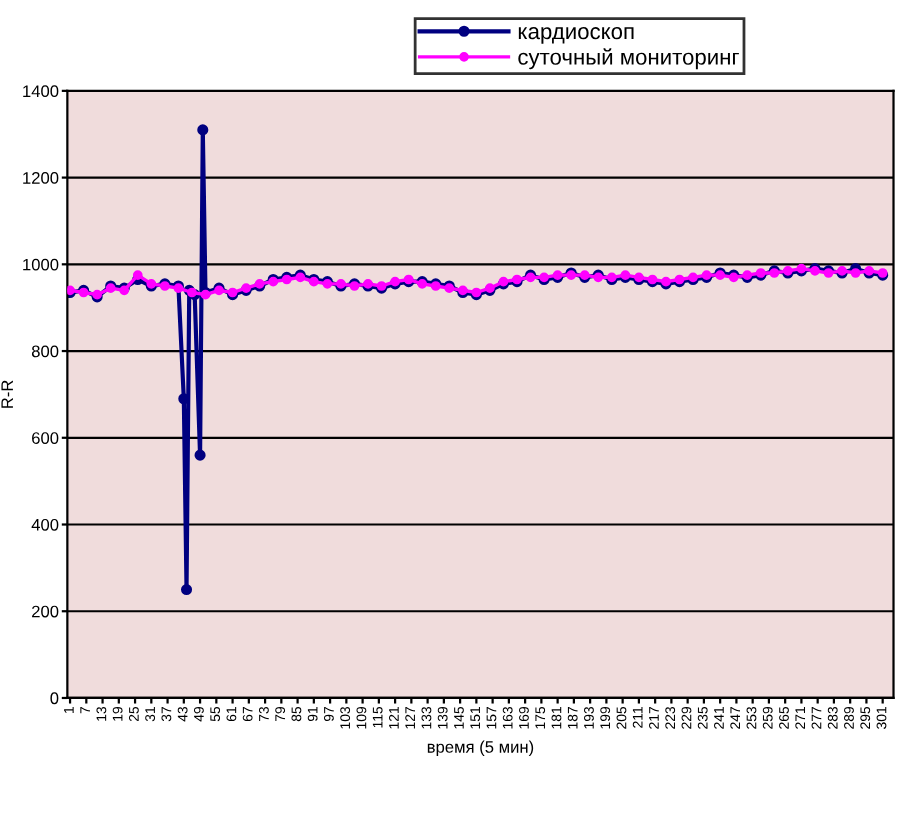 Image resolution: width=898 pixels, height=826 pixels. I want to click on legend-label: кардиоскоп, so click(576, 35).